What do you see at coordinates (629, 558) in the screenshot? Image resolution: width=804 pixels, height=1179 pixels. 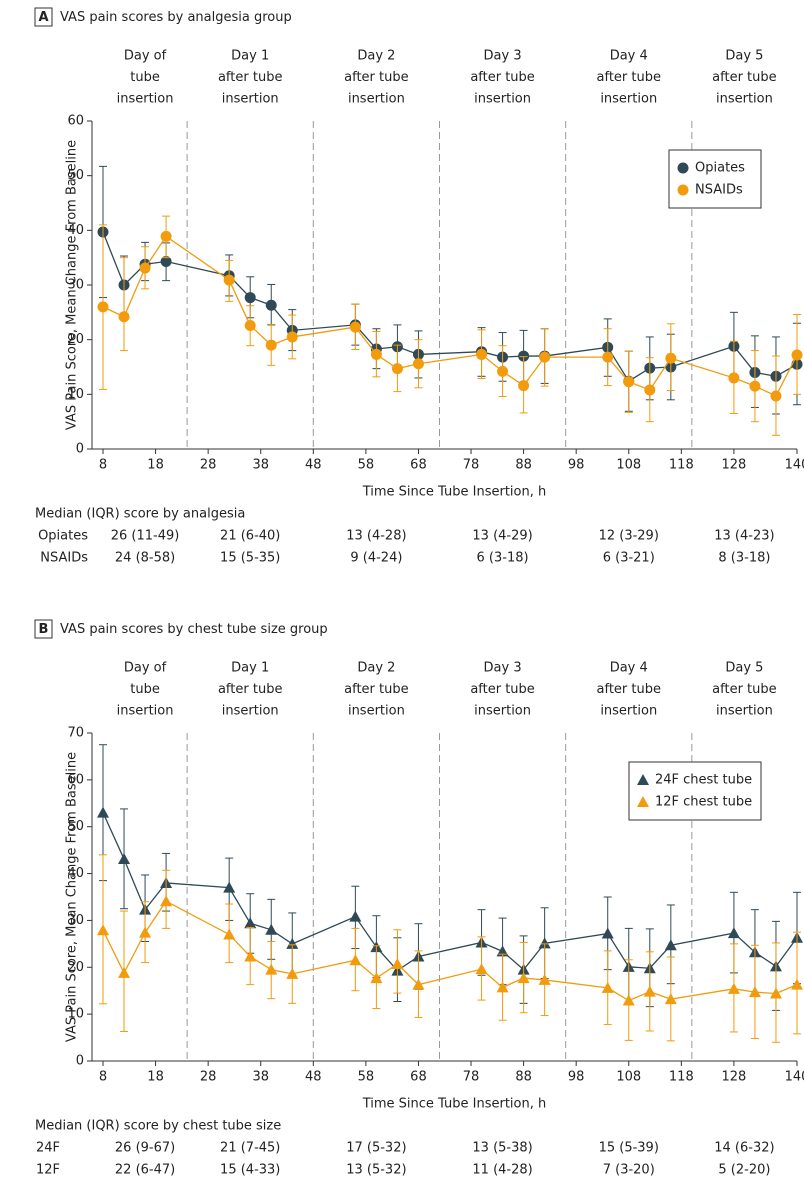 I see `table-cell: 6 (3-21)` at bounding box center [629, 558].